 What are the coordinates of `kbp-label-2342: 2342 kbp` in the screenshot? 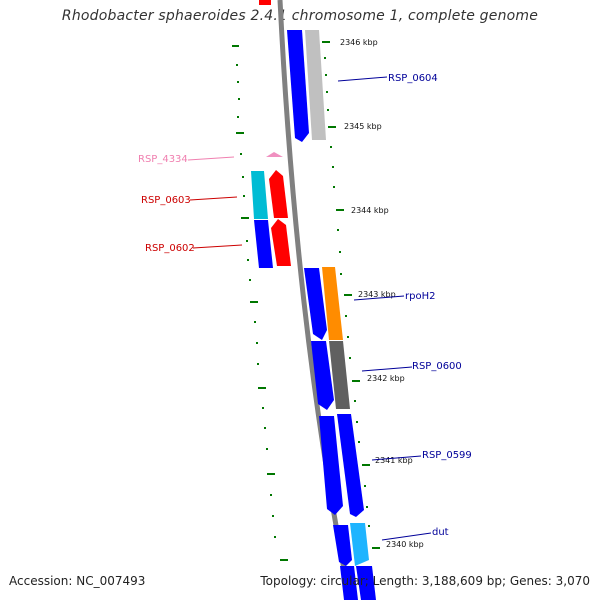 It's located at (386, 378).